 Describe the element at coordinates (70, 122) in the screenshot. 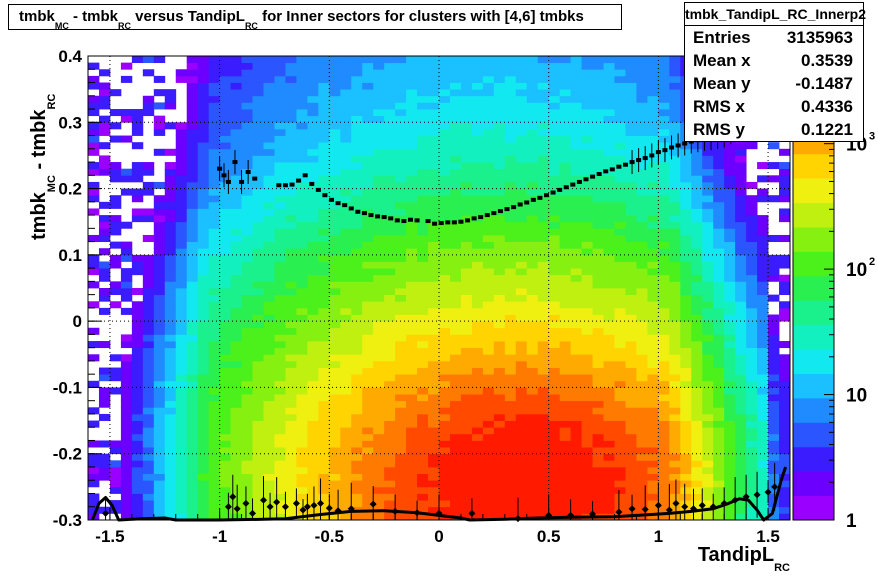

I see `y-tick-label: 0.3` at that location.